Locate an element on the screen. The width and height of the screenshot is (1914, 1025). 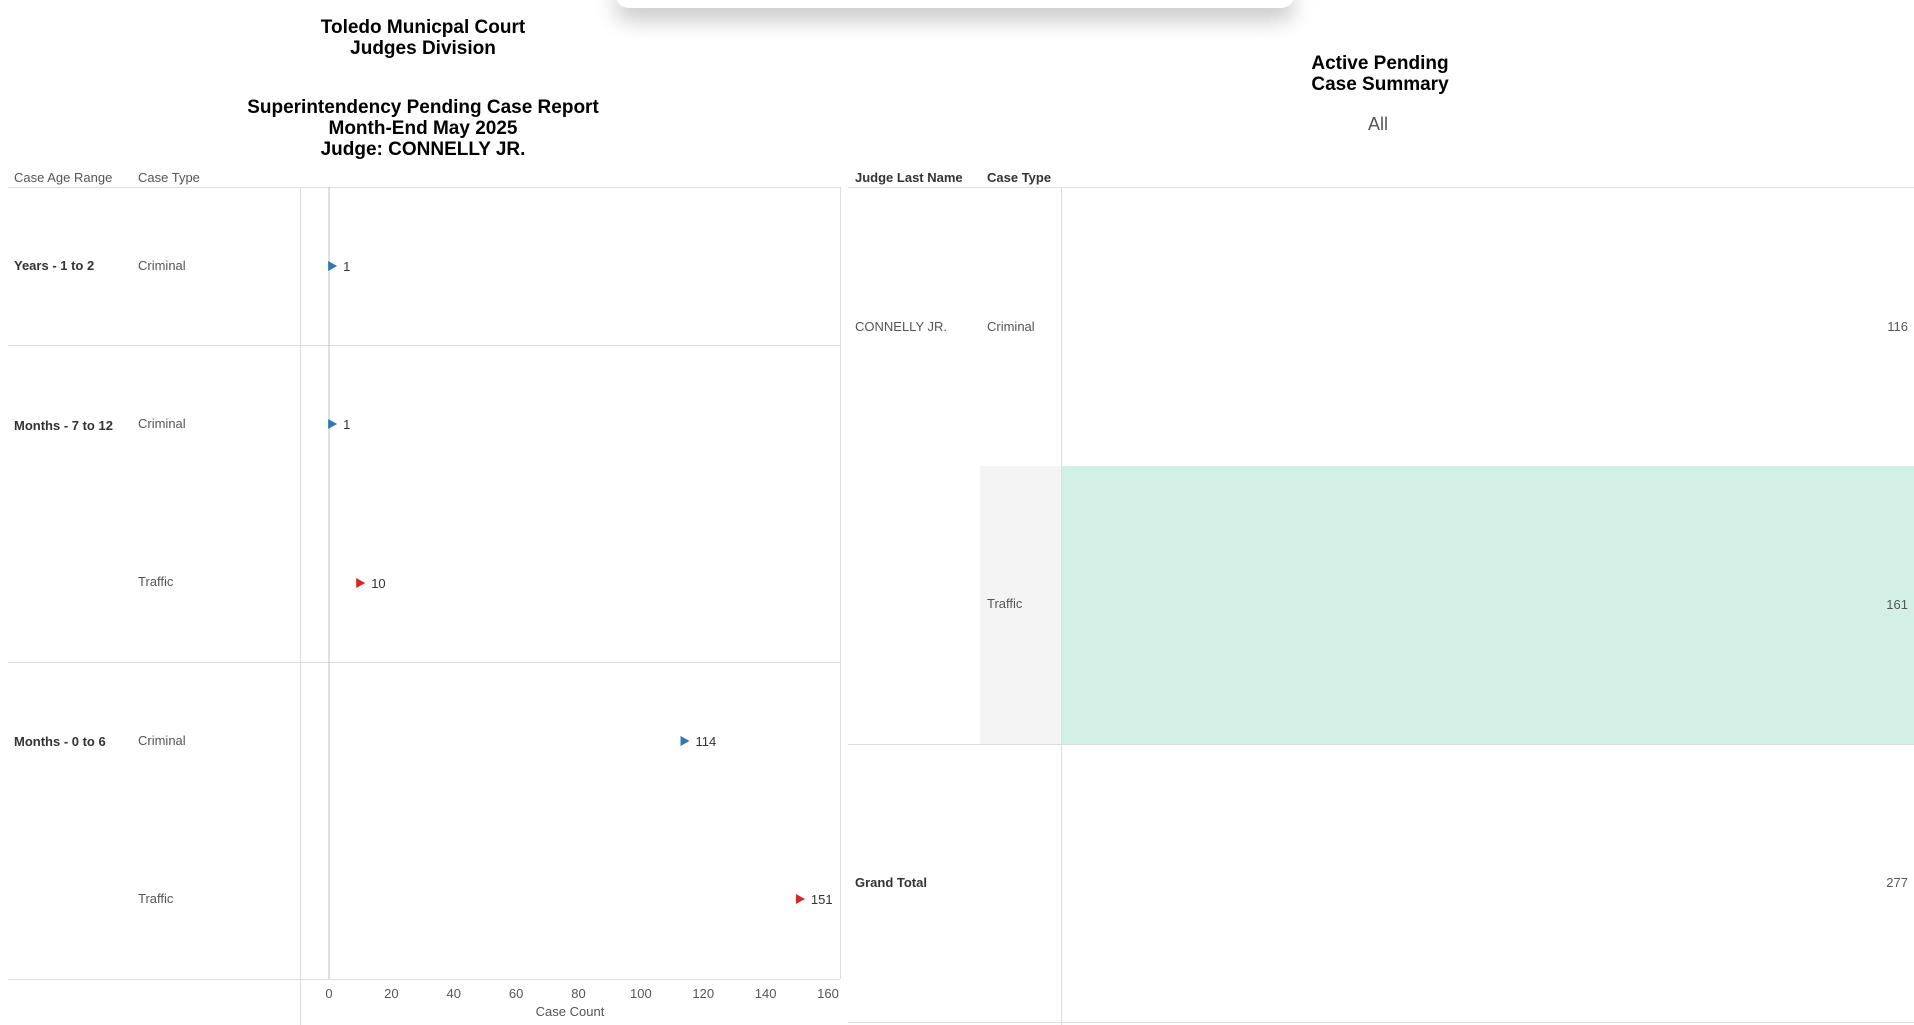
x-tick-label: 140 is located at coordinates (766, 993).